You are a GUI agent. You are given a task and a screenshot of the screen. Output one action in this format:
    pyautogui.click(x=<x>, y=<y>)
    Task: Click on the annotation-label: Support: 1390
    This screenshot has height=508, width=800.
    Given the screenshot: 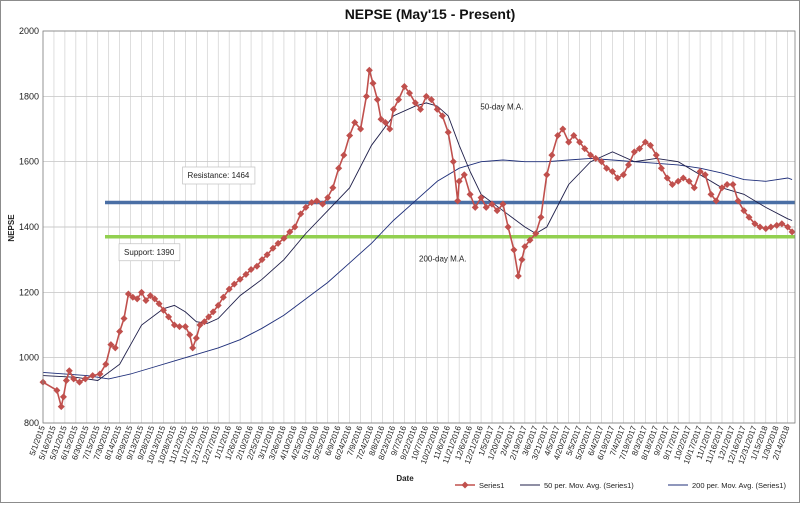 What is the action you would take?
    pyautogui.click(x=149, y=252)
    